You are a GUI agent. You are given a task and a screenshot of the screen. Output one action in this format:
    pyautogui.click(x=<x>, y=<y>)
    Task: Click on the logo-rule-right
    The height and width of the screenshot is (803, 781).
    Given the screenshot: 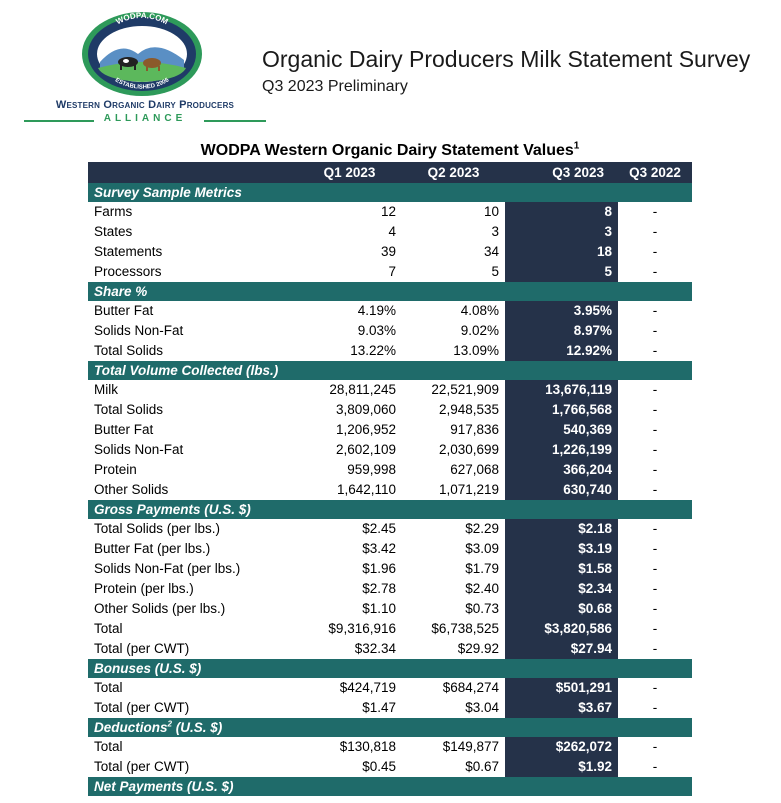 What is the action you would take?
    pyautogui.click(x=235, y=121)
    